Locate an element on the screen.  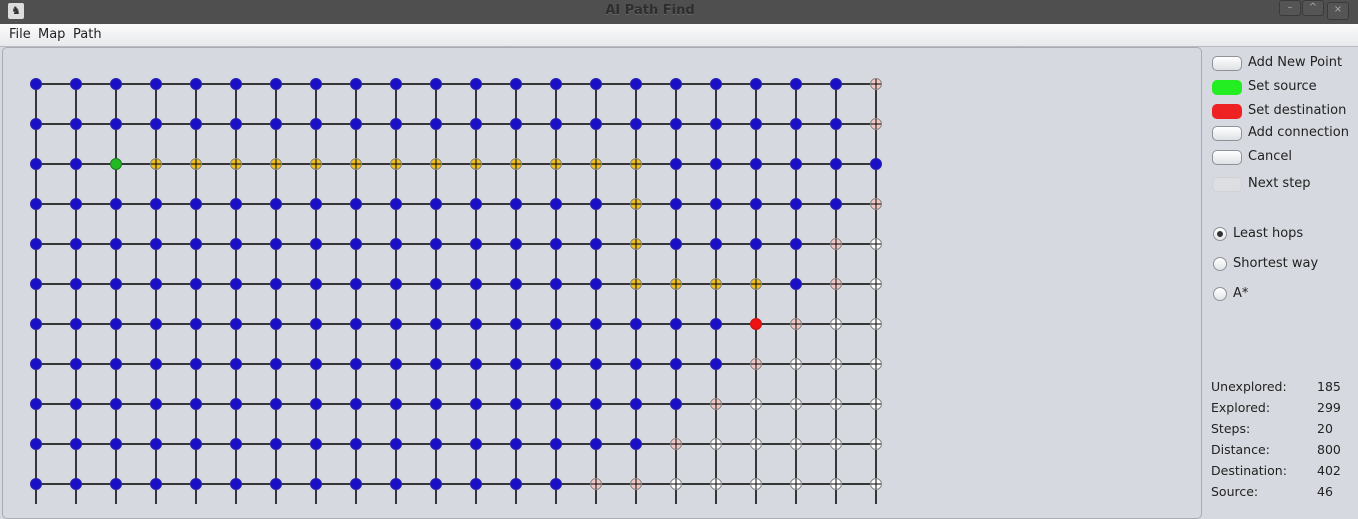
label-a-star: A* is located at coordinates (1241, 293).